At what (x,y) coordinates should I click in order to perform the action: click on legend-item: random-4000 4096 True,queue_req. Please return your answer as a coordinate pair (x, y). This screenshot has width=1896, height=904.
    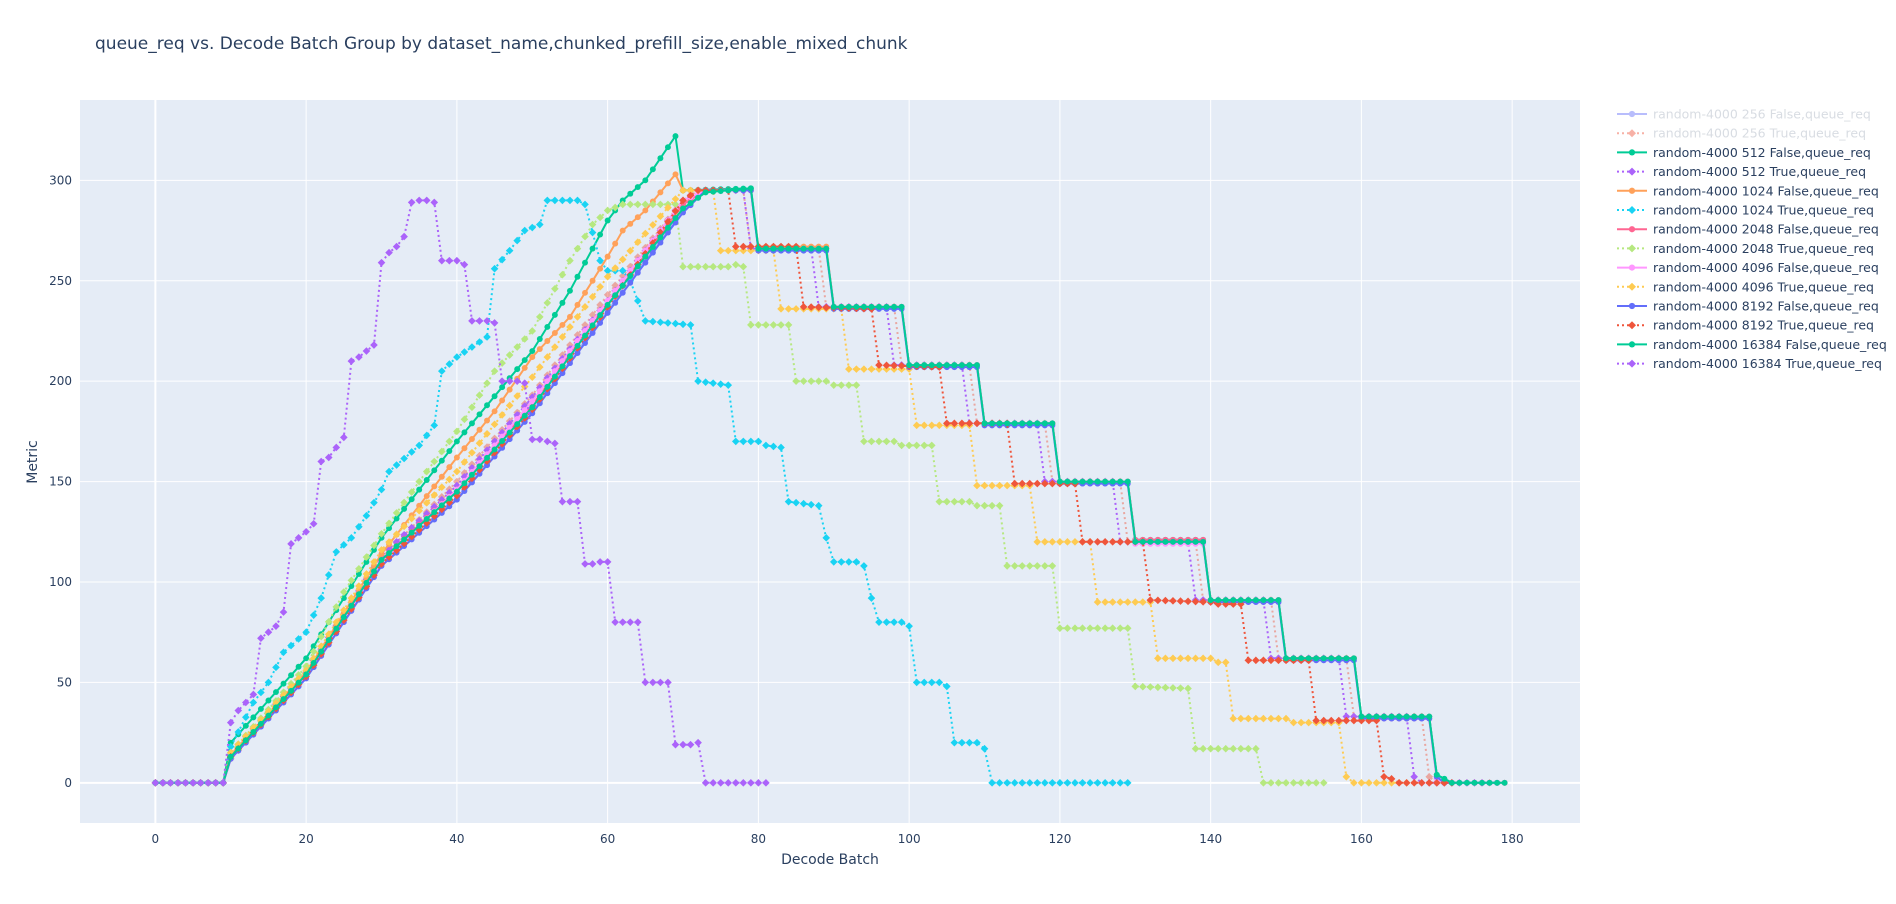
    Looking at the image, I should click on (1745, 286).